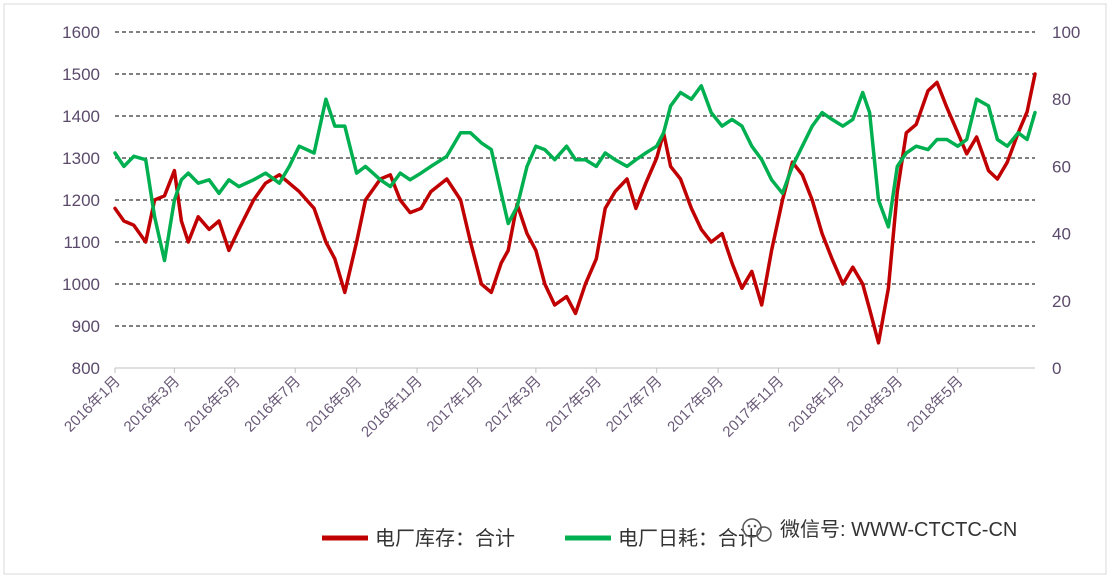 This screenshot has height=578, width=1110. What do you see at coordinates (1066, 200) in the screenshot?
I see `y-axis-right: 0 20 40 60 80 100` at bounding box center [1066, 200].